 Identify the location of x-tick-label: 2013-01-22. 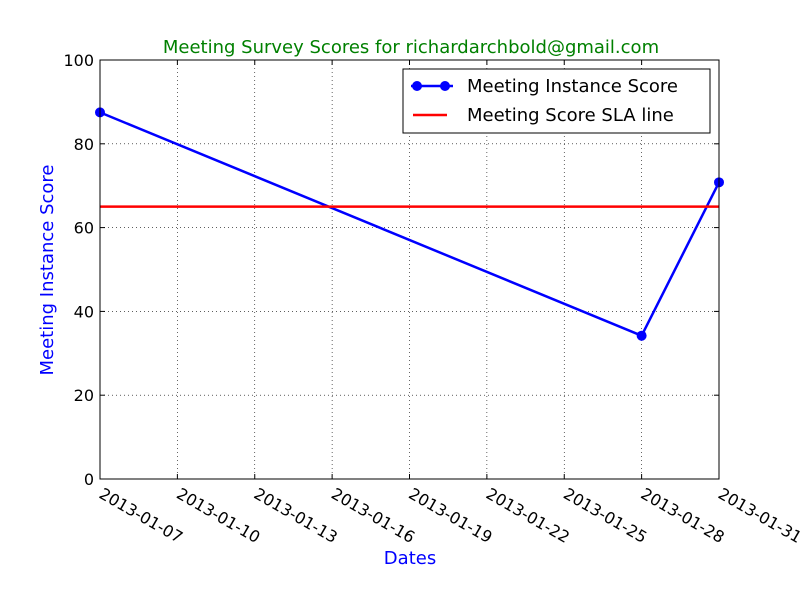
(528, 515).